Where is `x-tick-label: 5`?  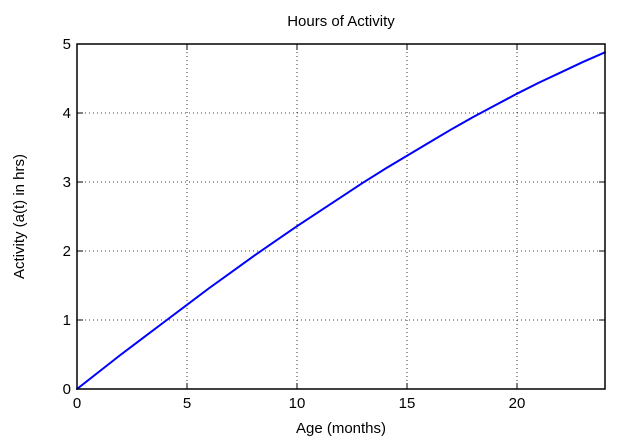 x-tick-label: 5 is located at coordinates (187, 403).